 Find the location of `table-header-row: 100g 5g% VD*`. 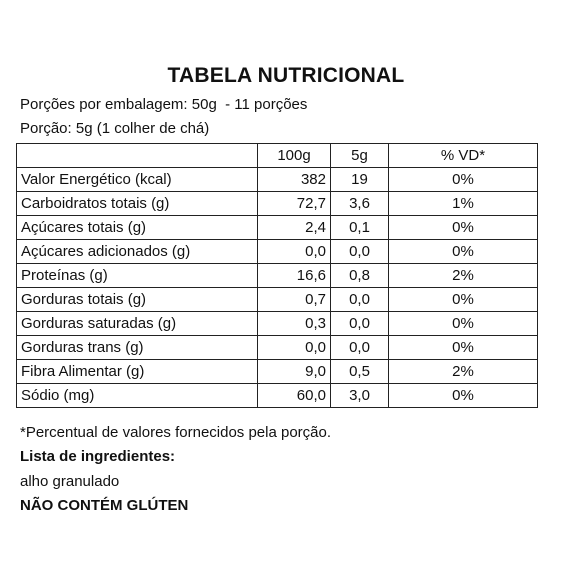

table-header-row: 100g 5g% VD* is located at coordinates (277, 155).